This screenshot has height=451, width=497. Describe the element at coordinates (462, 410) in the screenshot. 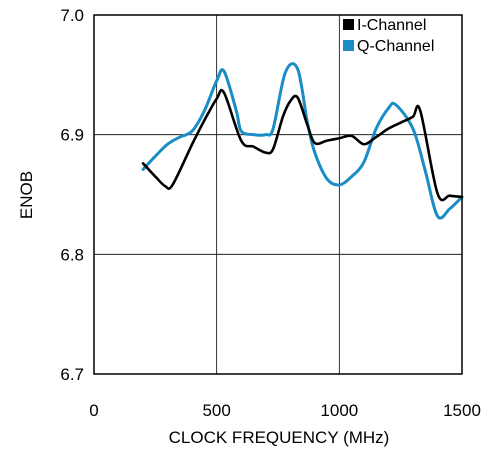

I see `x-tick-label-3: 1500` at that location.